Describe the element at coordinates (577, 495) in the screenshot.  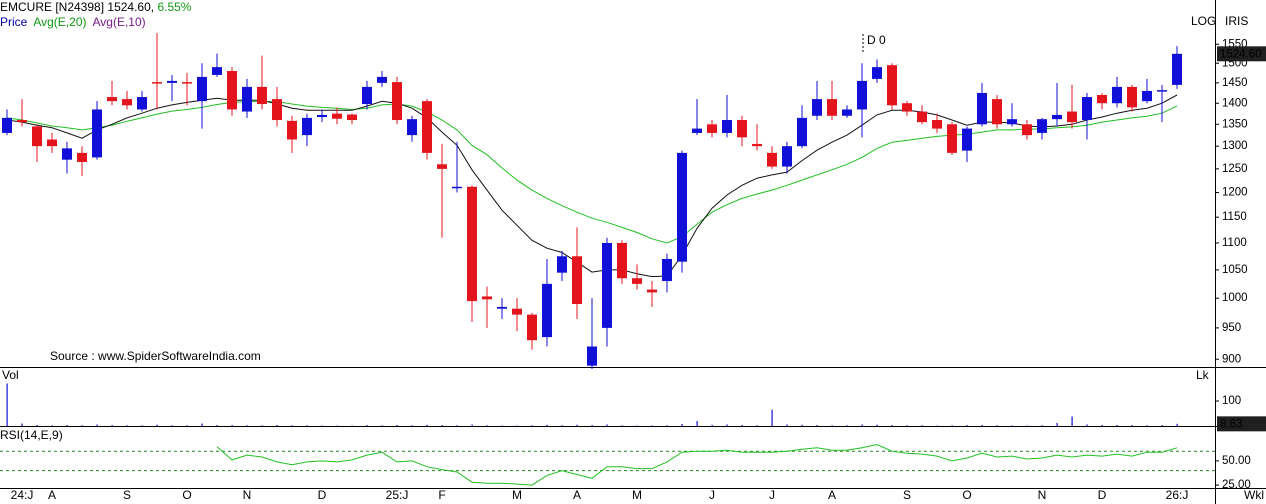
I see `x-tick-label: A` at that location.